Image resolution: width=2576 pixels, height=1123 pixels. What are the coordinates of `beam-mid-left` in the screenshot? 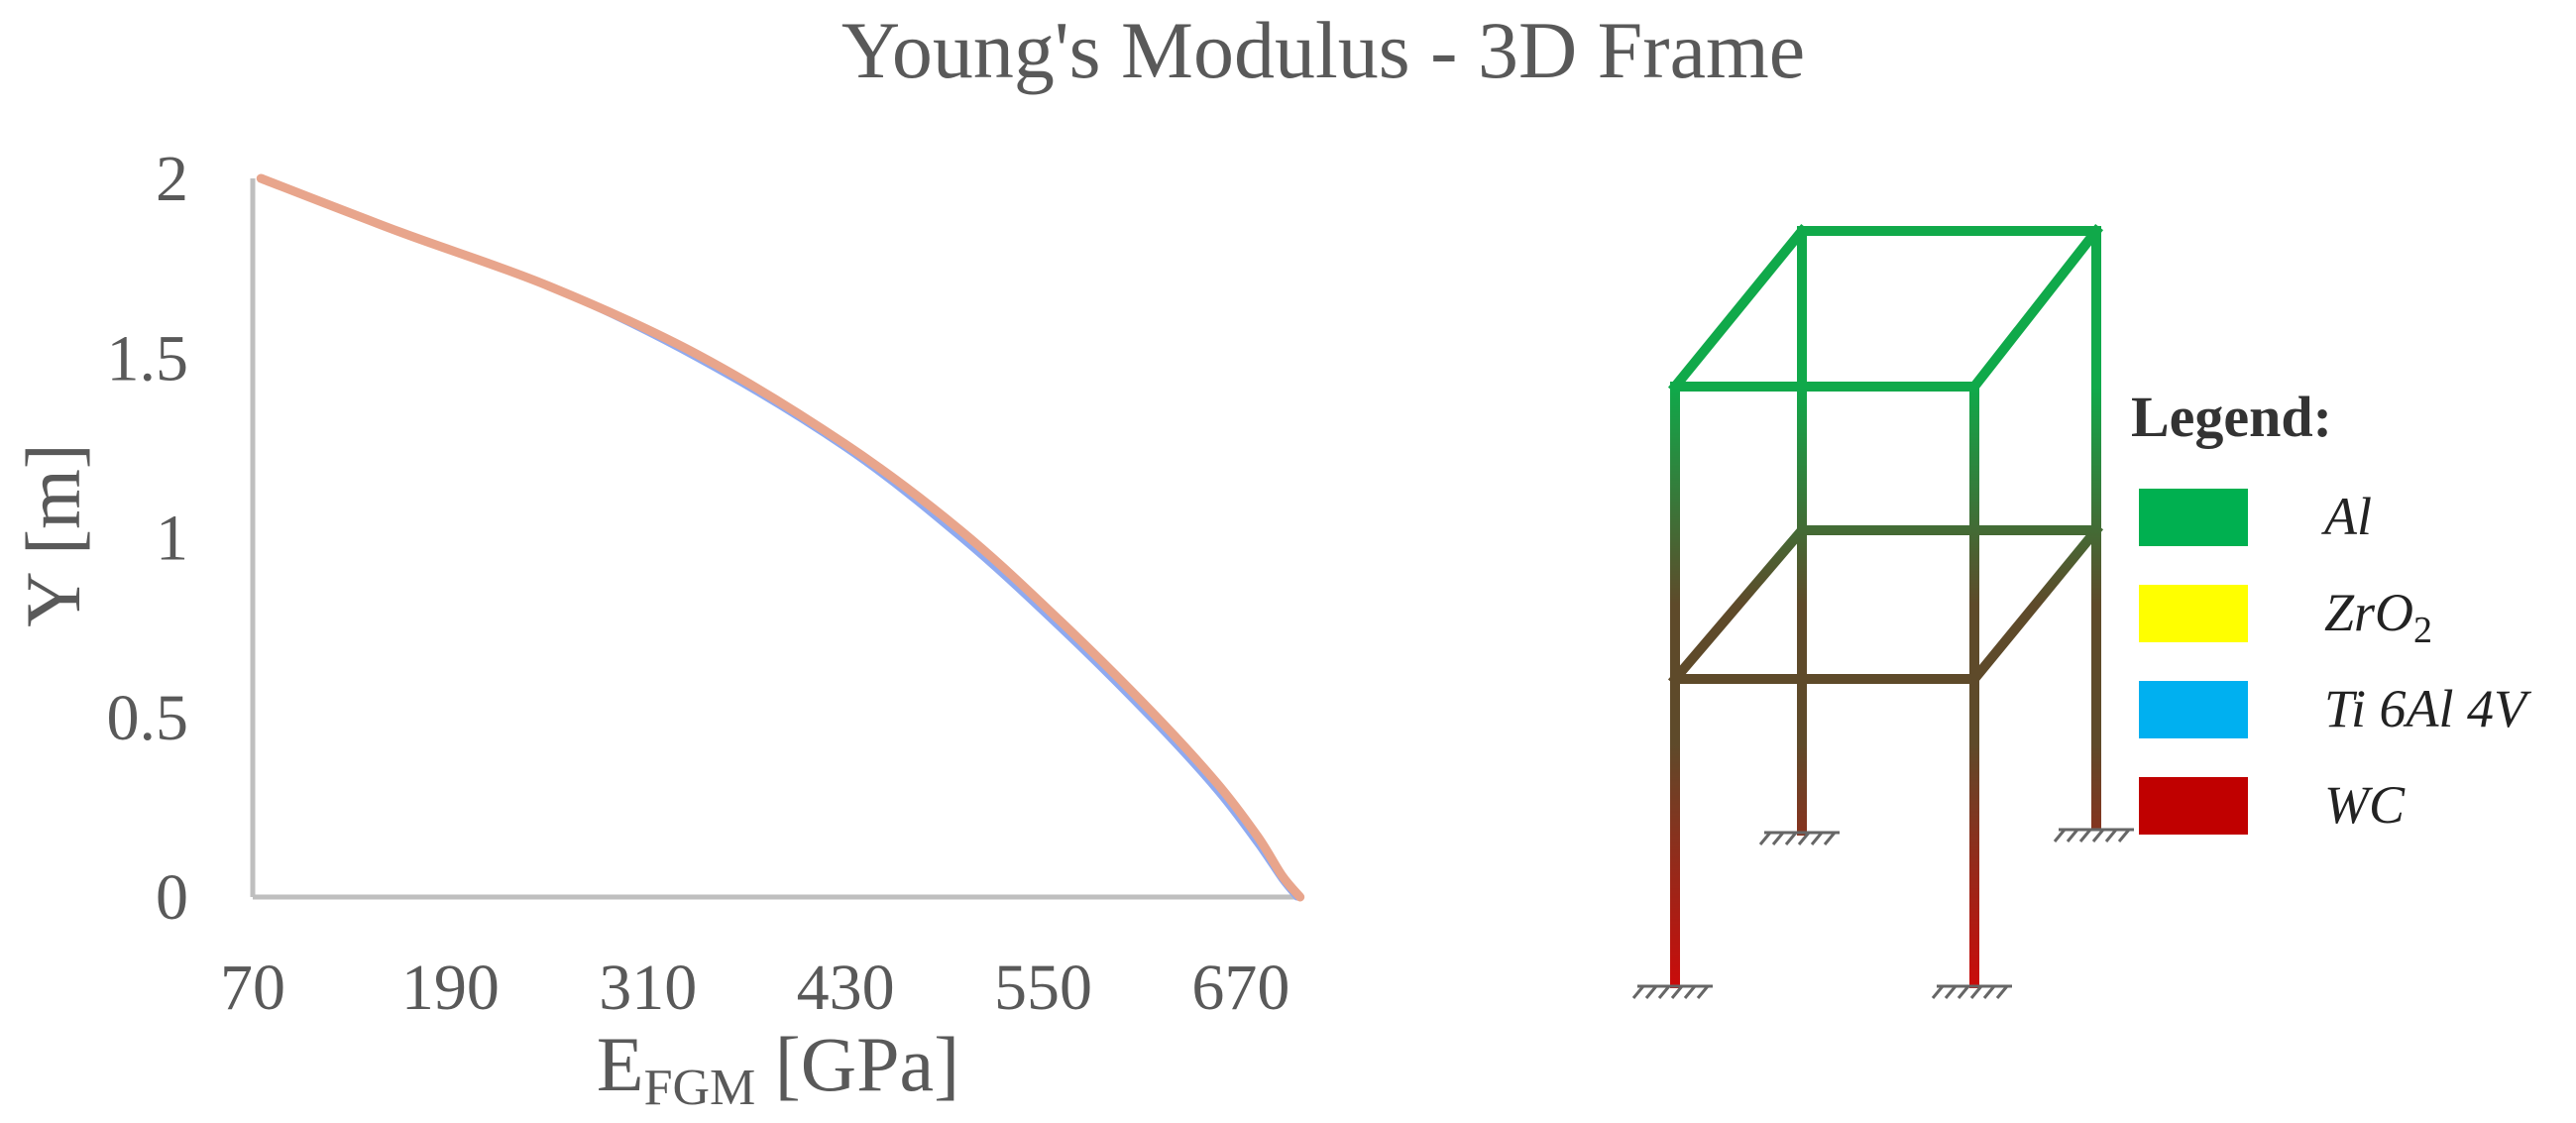 It's located at (1738, 604).